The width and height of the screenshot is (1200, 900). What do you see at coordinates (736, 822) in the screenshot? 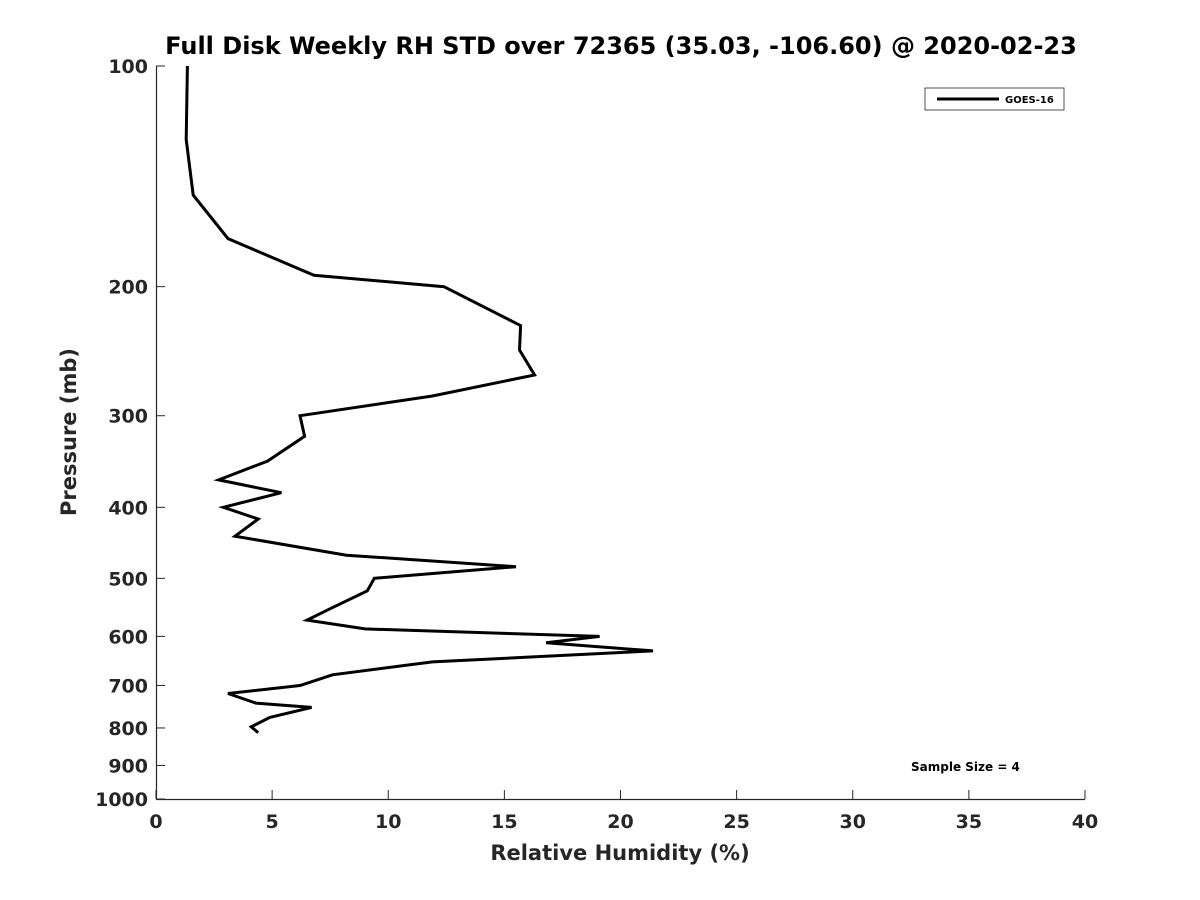
I see `x-tick-label: 25` at bounding box center [736, 822].